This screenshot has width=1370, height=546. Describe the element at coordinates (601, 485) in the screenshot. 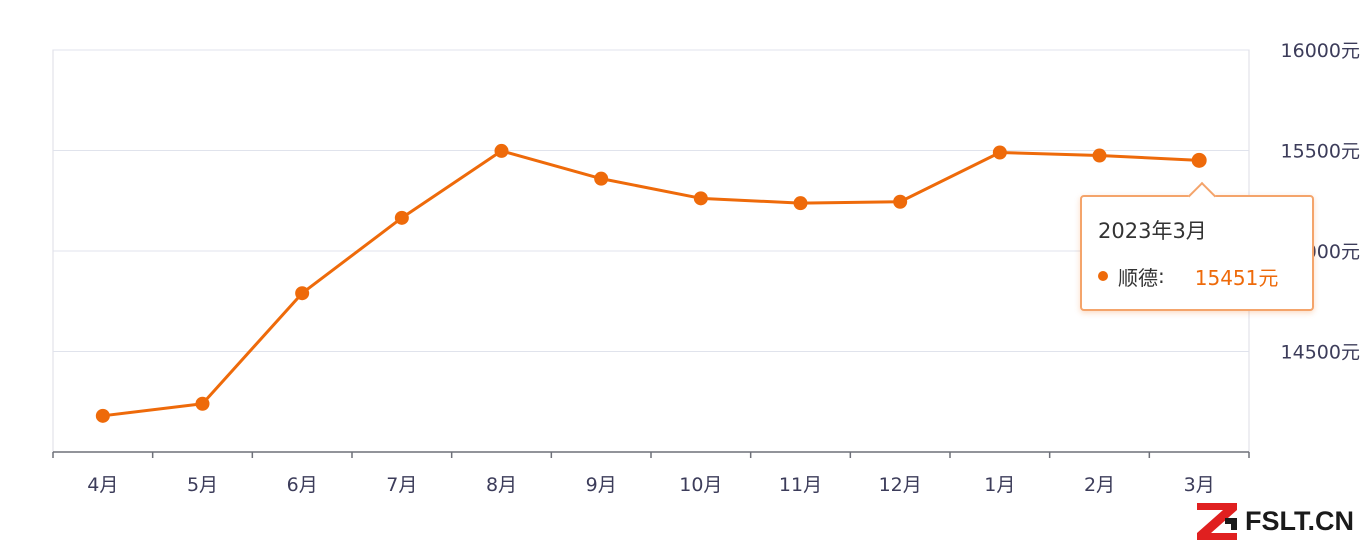

I see `x-tick-label: 9月` at that location.